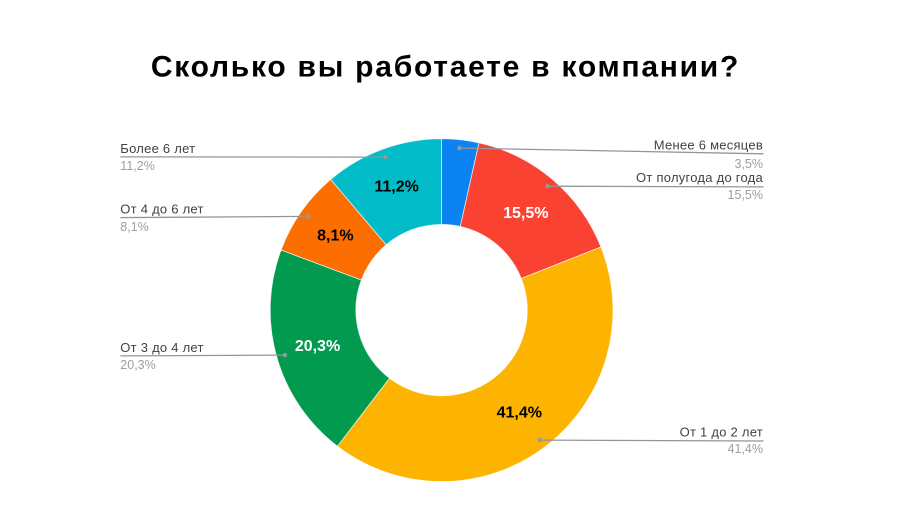 This screenshot has height=506, width=900. What do you see at coordinates (699, 177) in the screenshot?
I see `svg-text: От полугода до года` at bounding box center [699, 177].